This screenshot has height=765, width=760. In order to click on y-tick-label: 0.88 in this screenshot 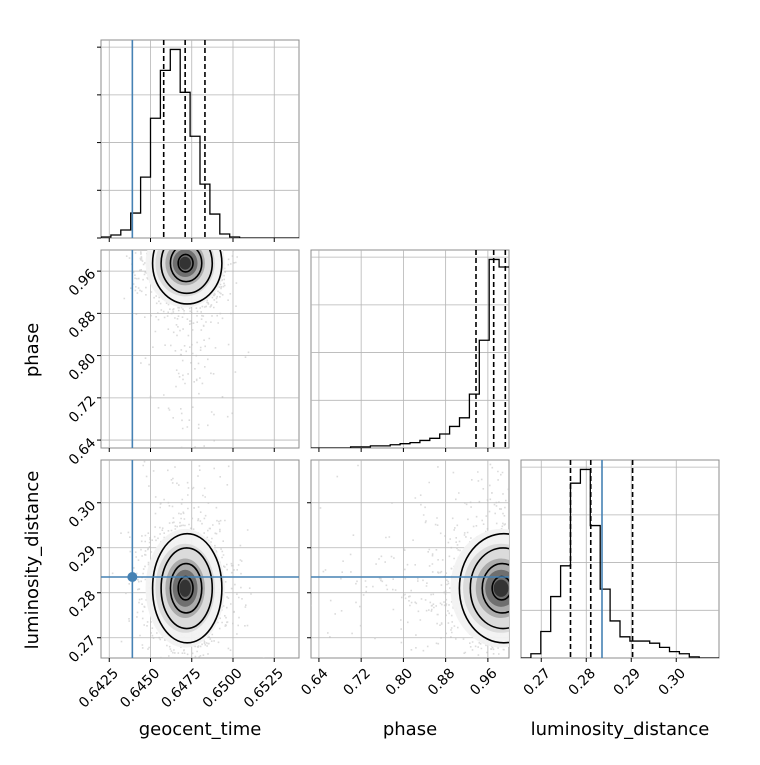, I will do `click(82, 324)`.